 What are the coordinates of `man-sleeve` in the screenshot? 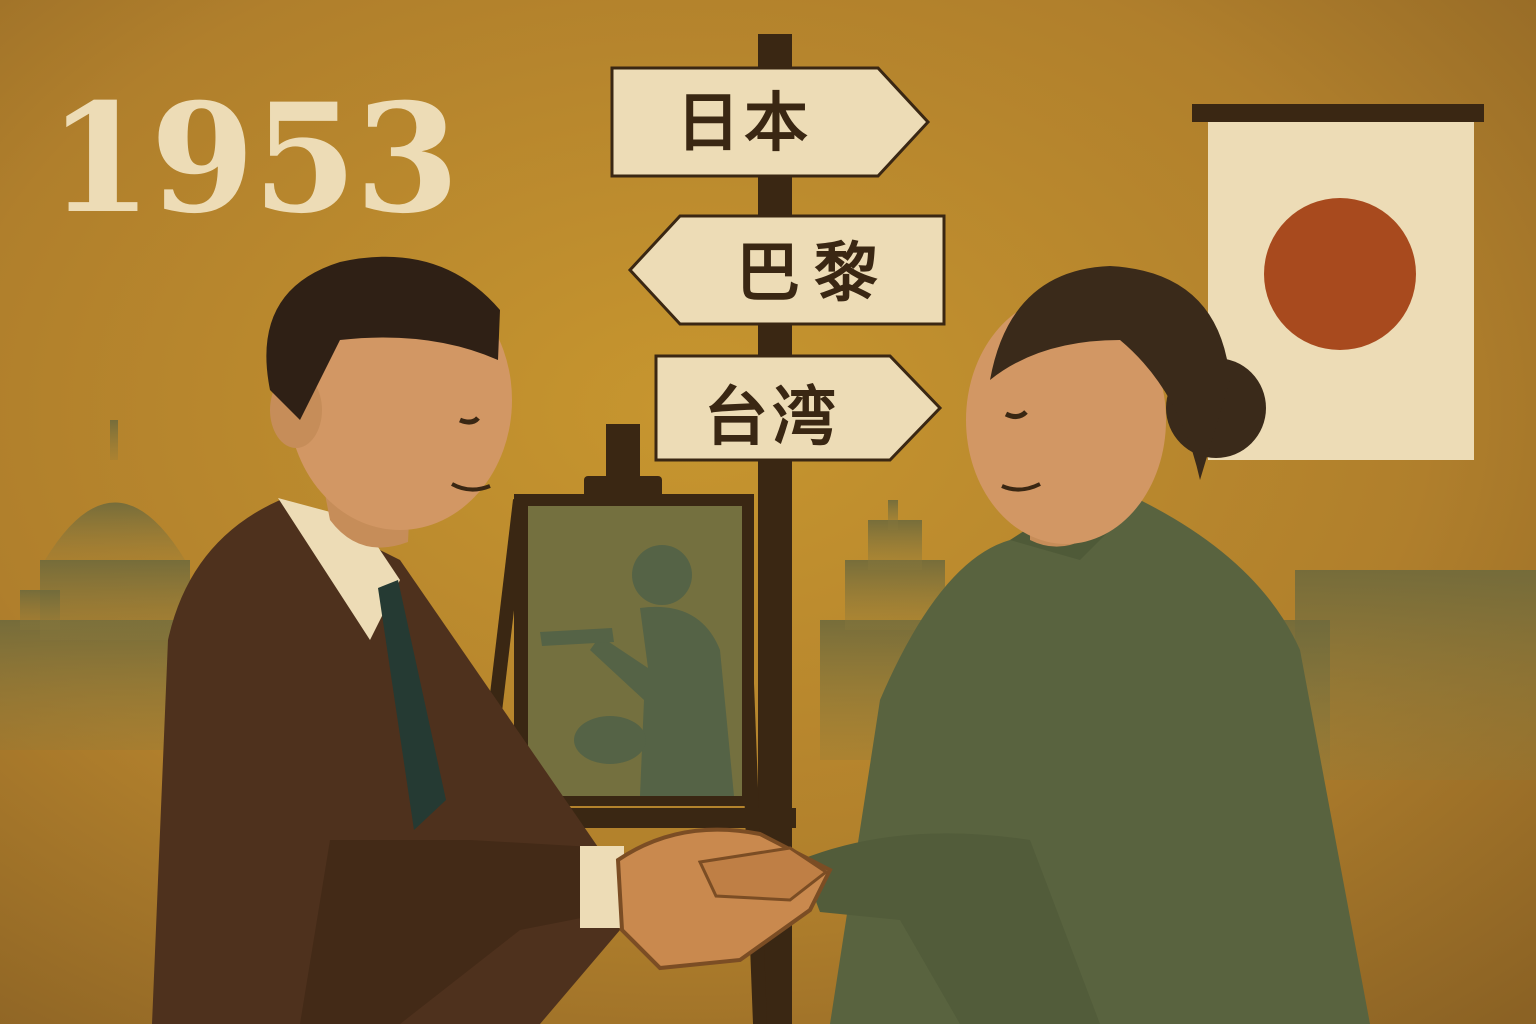 It's located at (461, 932).